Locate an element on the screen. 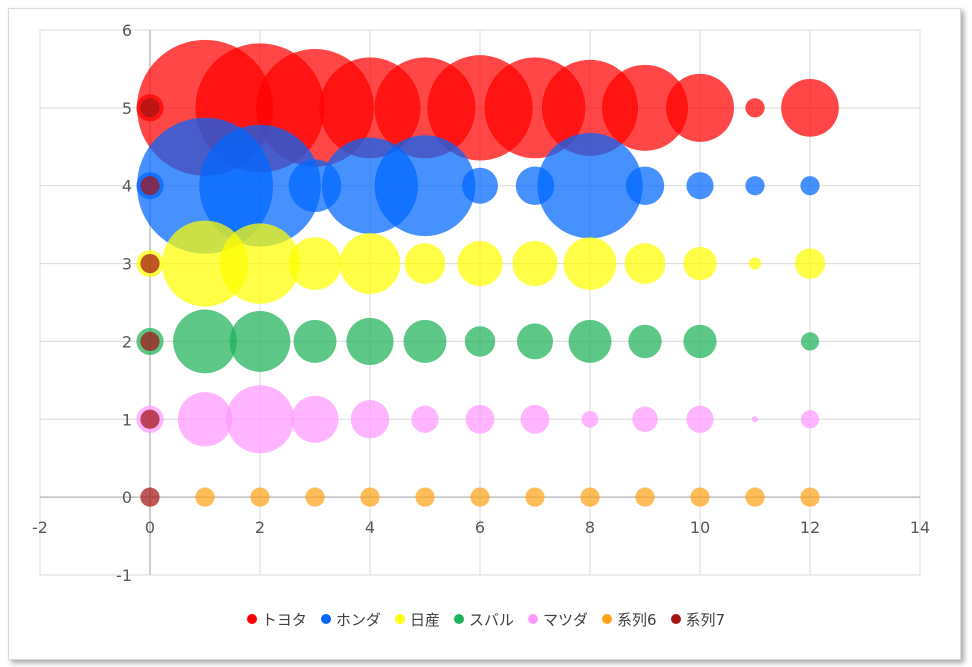 This screenshot has height=667, width=972. legend-item: 日産 is located at coordinates (417, 619).